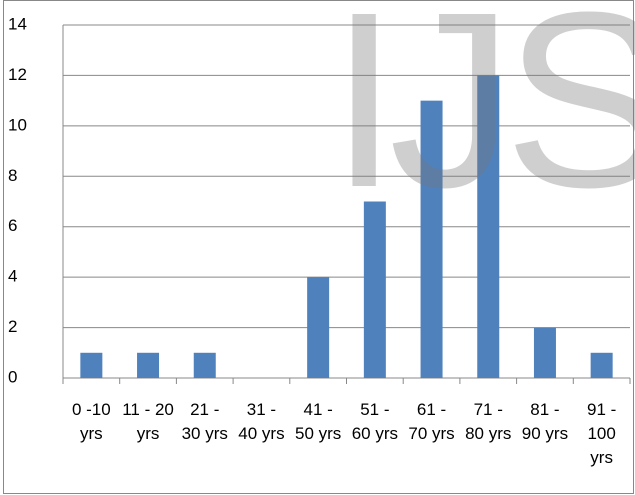 Image resolution: width=635 pixels, height=495 pixels. What do you see at coordinates (601, 433) in the screenshot?
I see `x-tick-label: 91 - 100 yrs` at bounding box center [601, 433].